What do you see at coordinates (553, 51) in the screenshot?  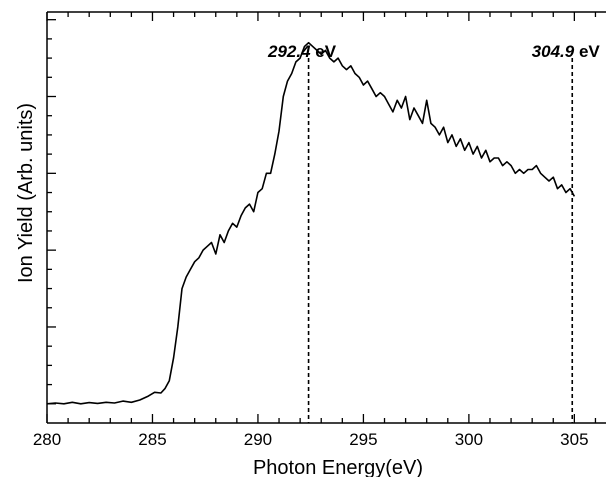 I see `annotation-value: 304.9` at bounding box center [553, 51].